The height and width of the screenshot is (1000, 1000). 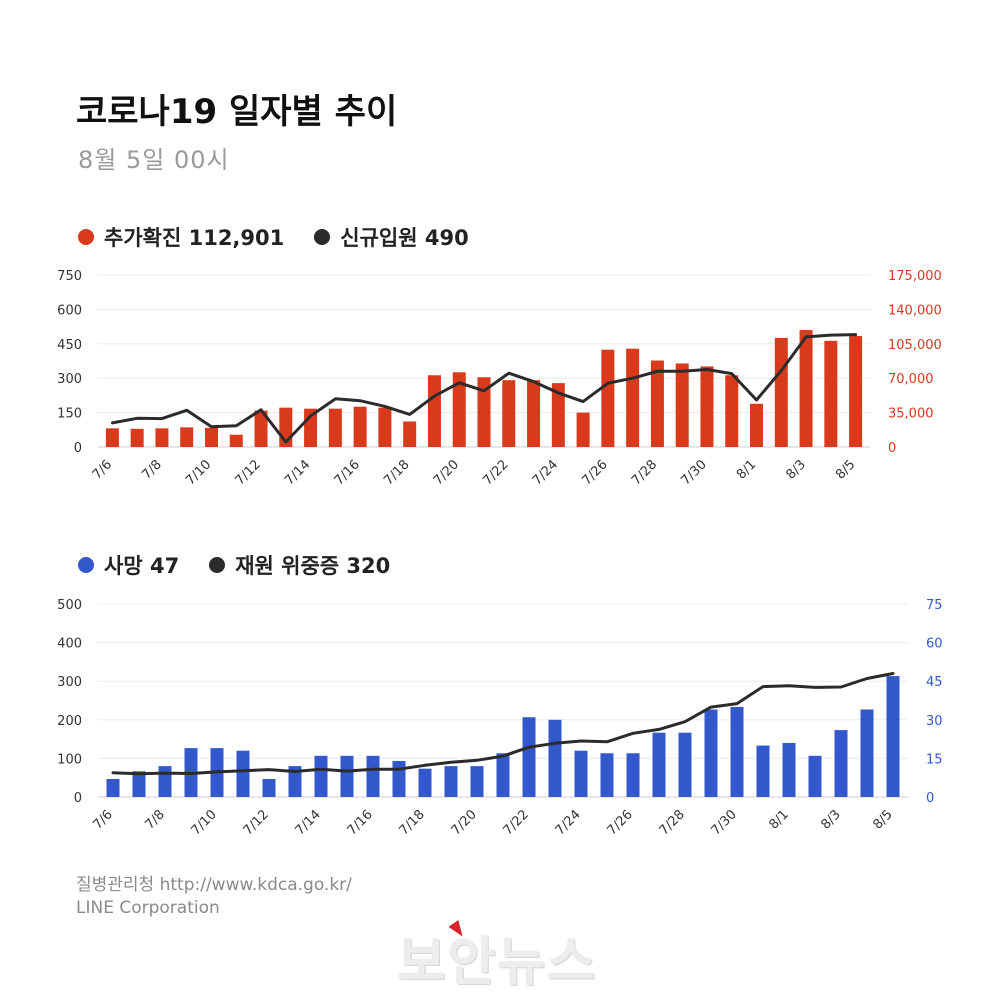 What do you see at coordinates (934, 759) in the screenshot?
I see `y-right-tick-label: 15` at bounding box center [934, 759].